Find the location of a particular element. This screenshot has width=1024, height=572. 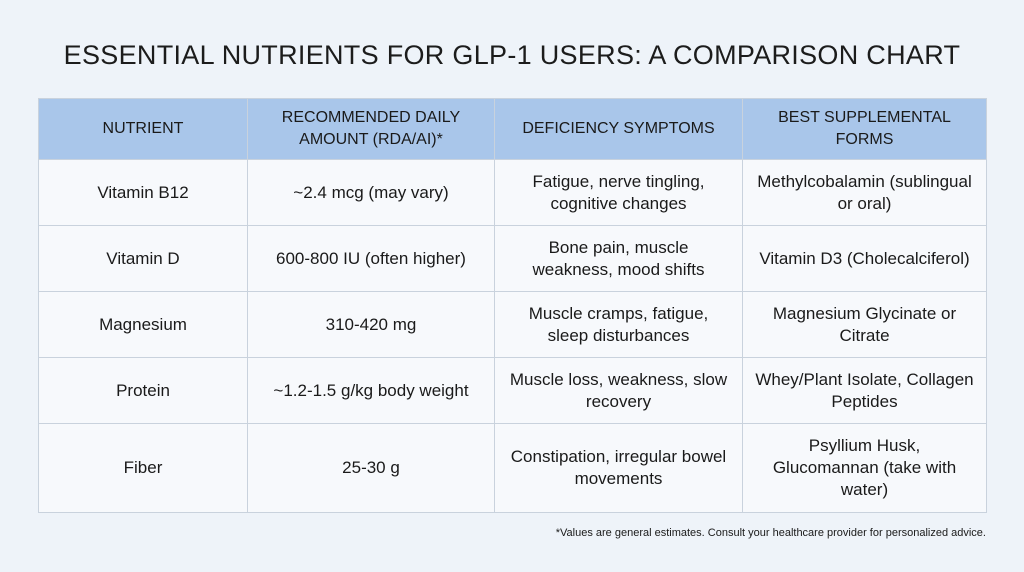

cell-symptoms: Constipation, irregular bowel movements is located at coordinates (618, 468).